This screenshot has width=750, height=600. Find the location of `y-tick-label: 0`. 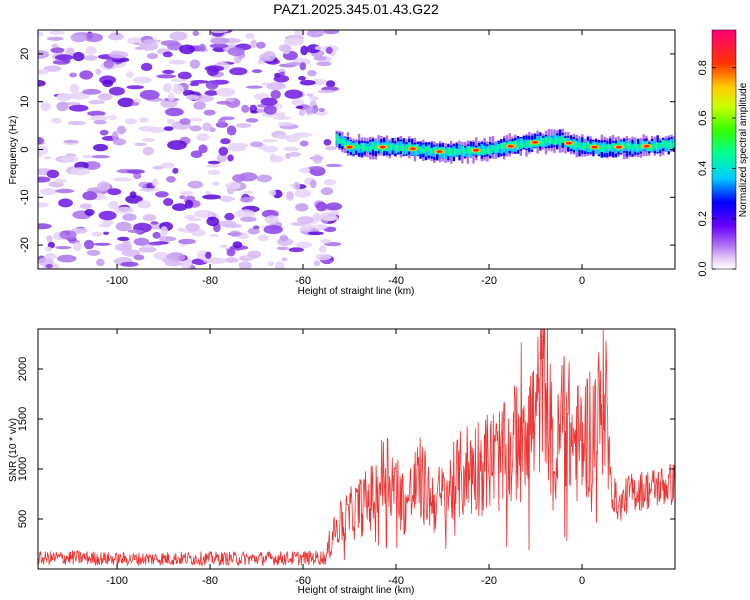

y-tick-label: 0 is located at coordinates (25, 149).